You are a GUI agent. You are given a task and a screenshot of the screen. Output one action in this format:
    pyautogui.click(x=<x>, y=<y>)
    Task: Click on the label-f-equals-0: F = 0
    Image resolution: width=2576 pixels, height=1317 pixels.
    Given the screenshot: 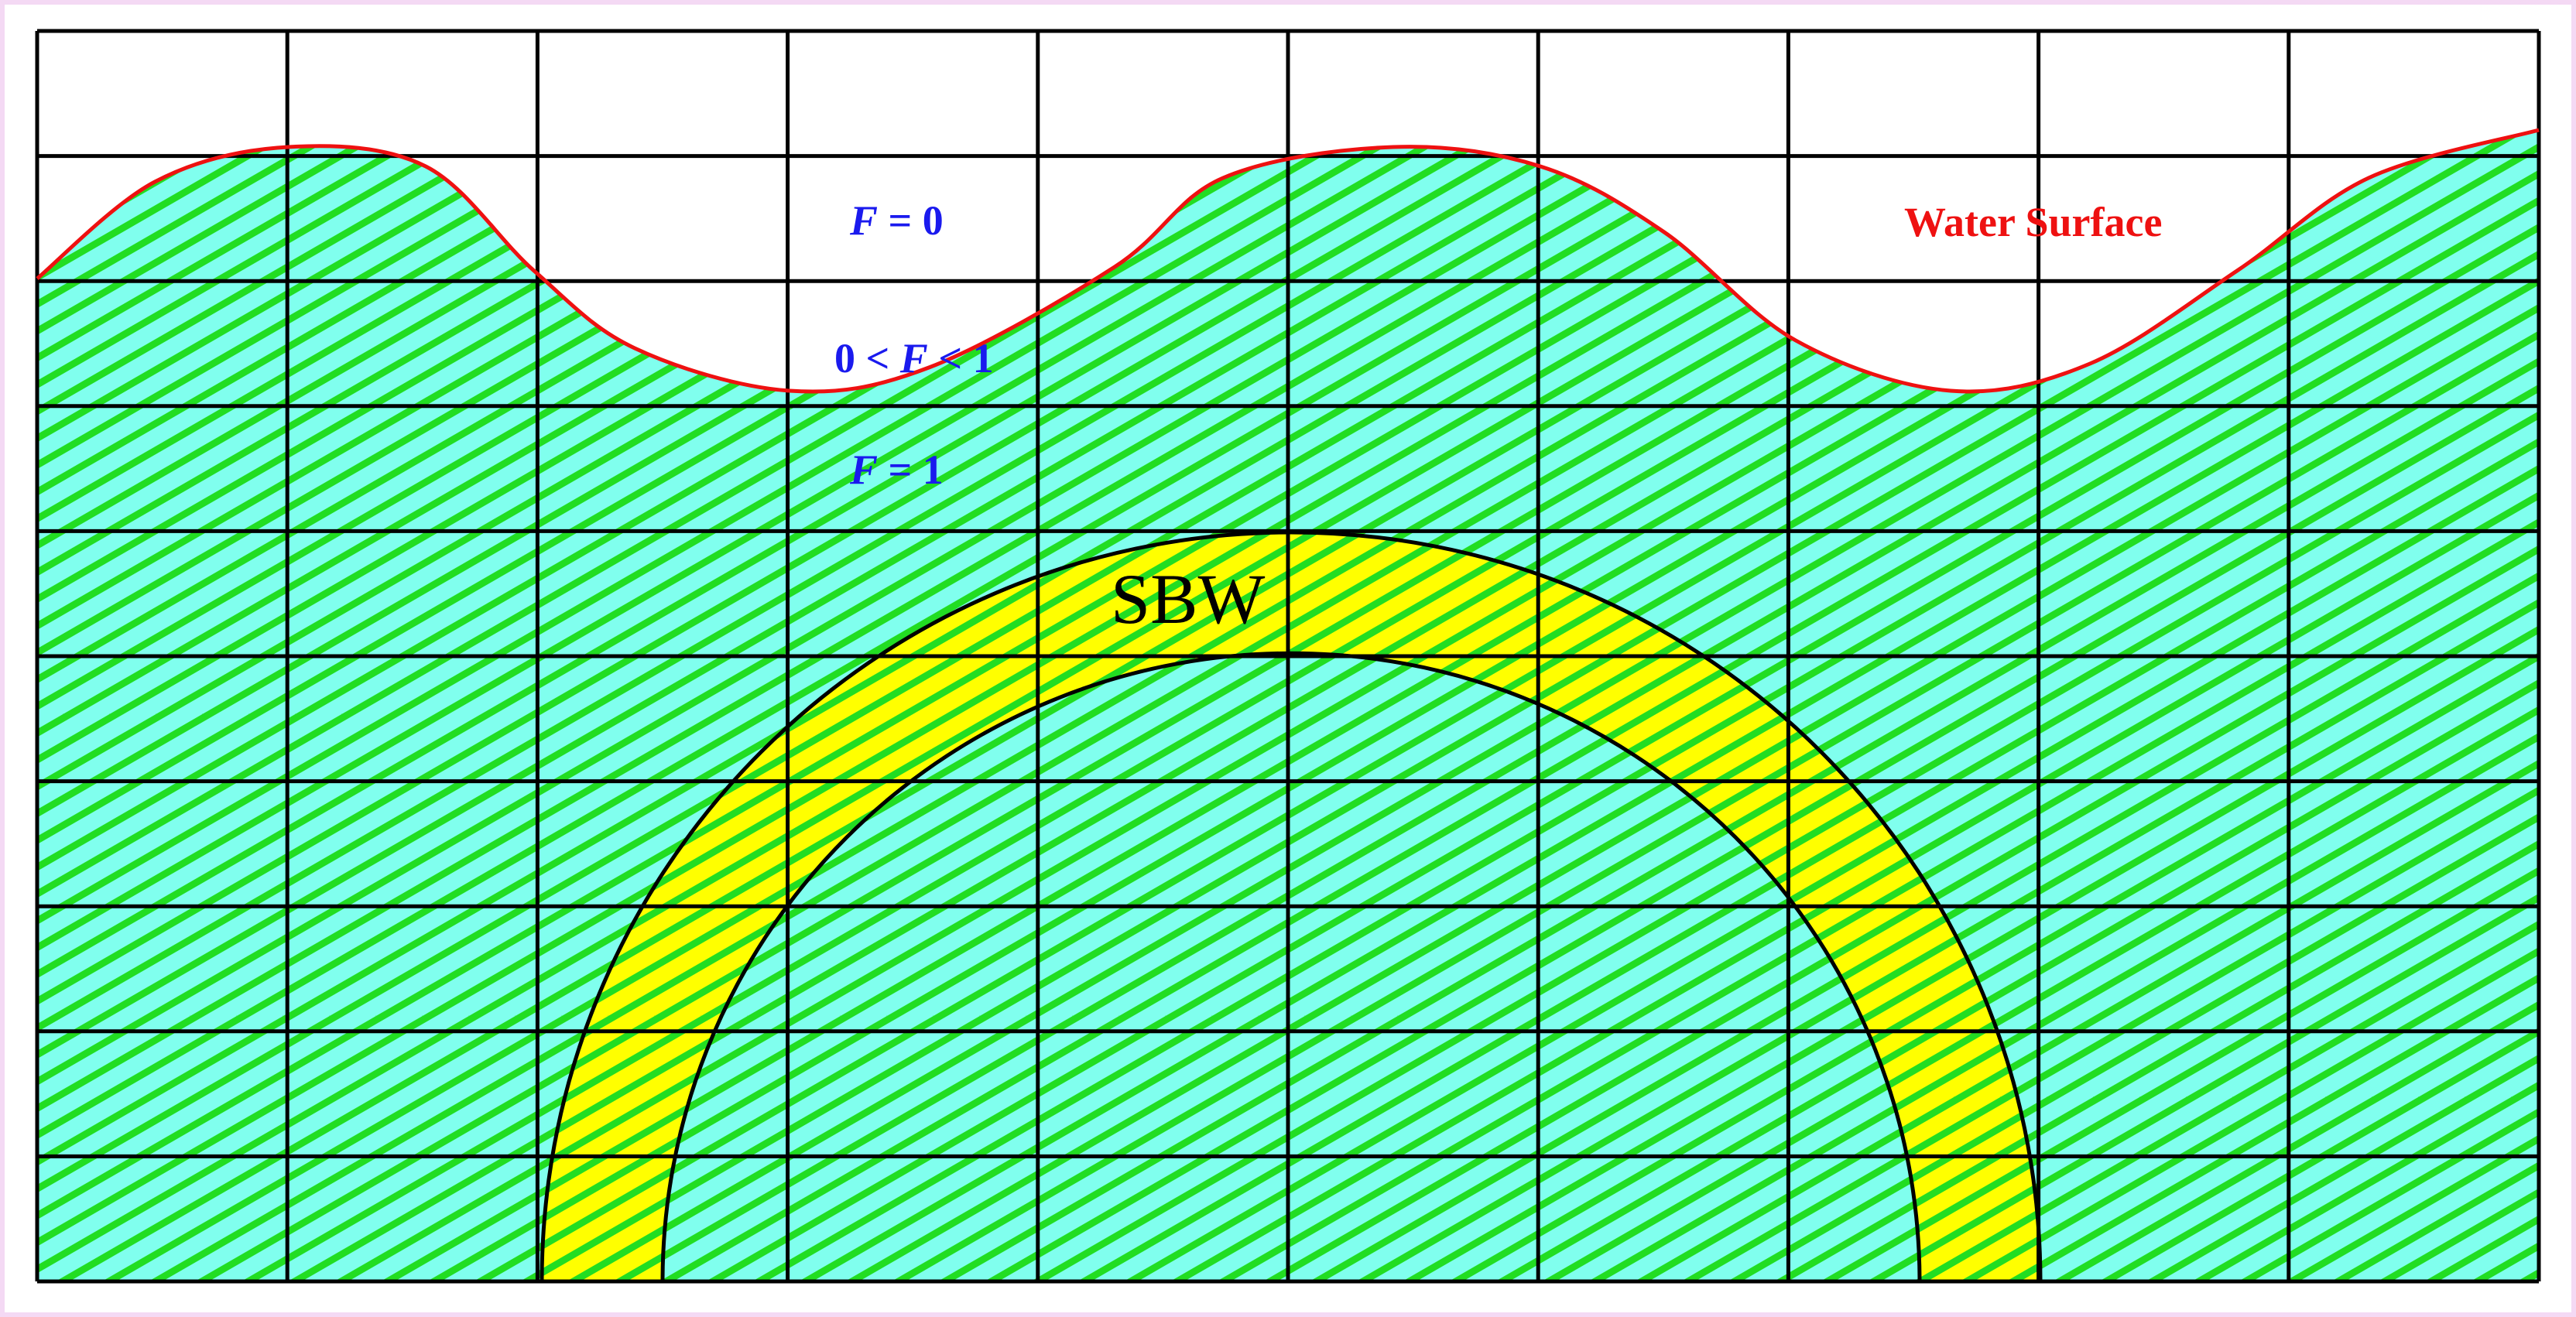 What is the action you would take?
    pyautogui.click(x=896, y=220)
    